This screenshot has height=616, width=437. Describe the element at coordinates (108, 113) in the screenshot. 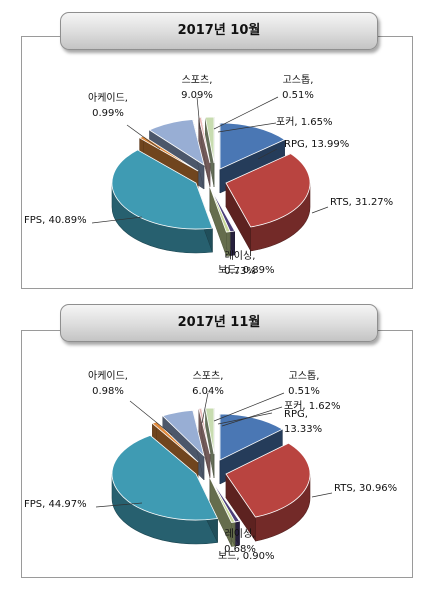

I see `data-label-slice-5-value: 0.99%` at that location.